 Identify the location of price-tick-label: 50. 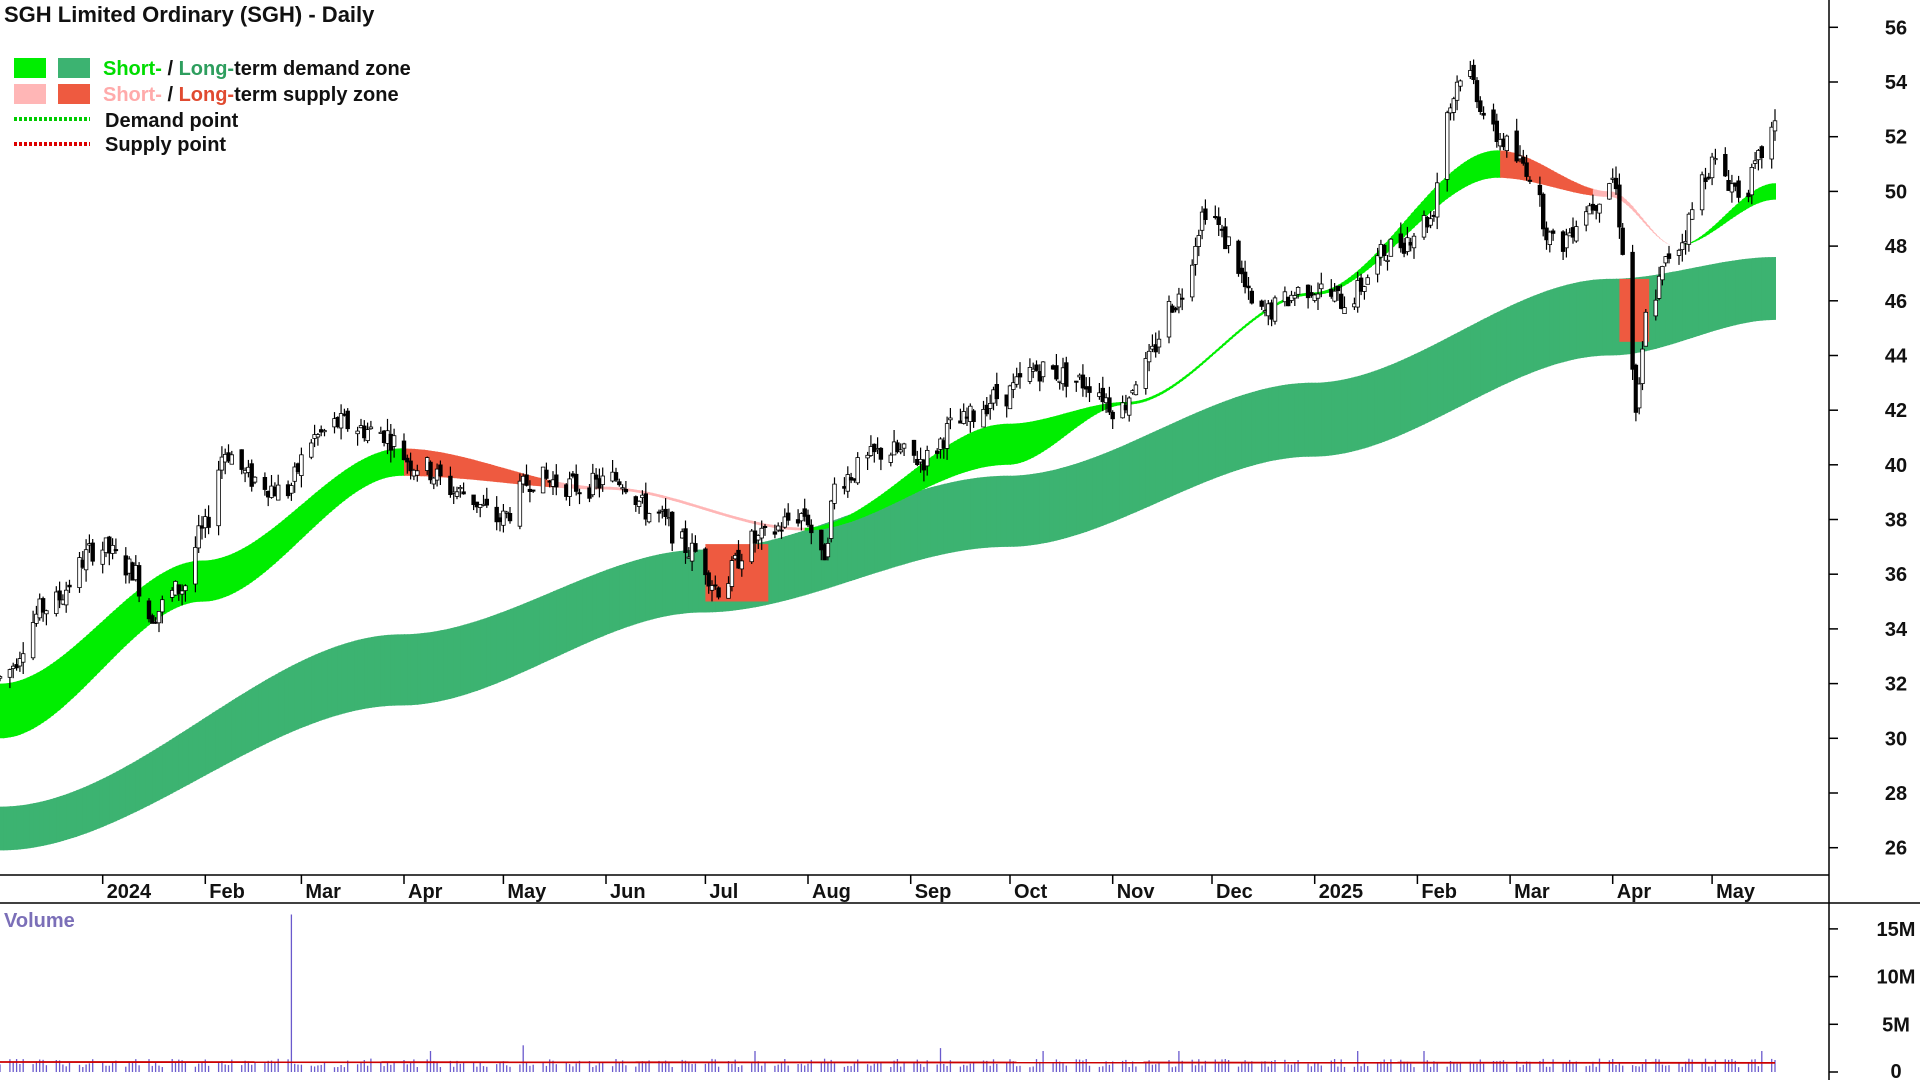
(1896, 192).